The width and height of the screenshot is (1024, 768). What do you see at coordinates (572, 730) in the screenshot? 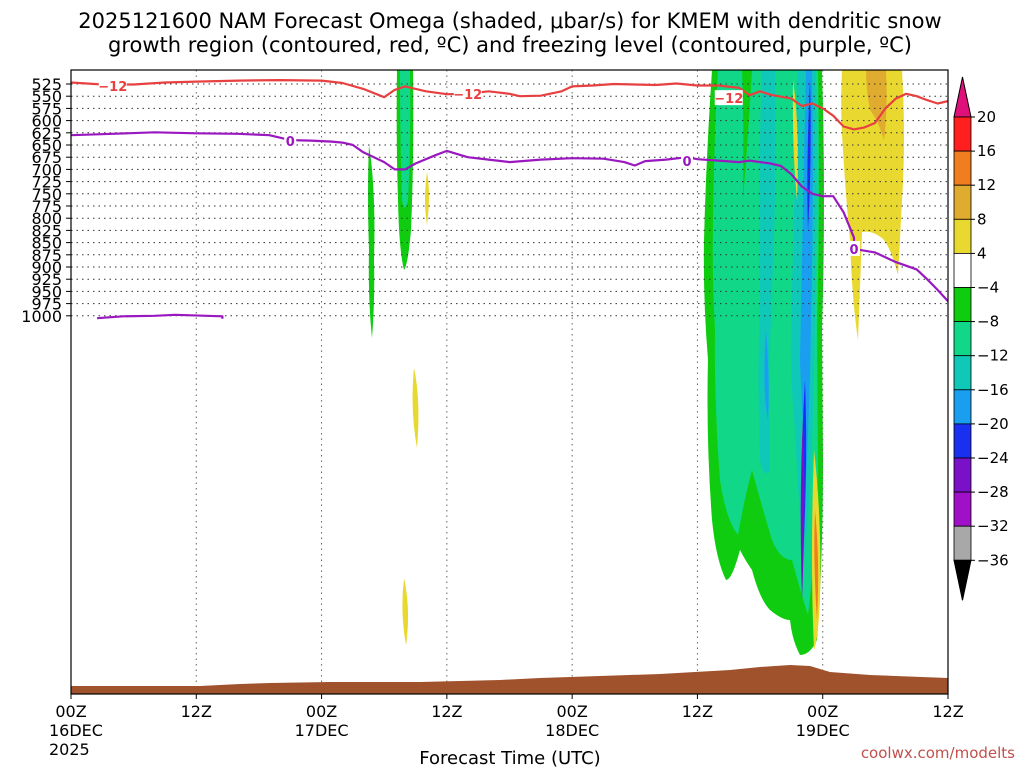
I see `x-tick-label: 18DEC` at bounding box center [572, 730].